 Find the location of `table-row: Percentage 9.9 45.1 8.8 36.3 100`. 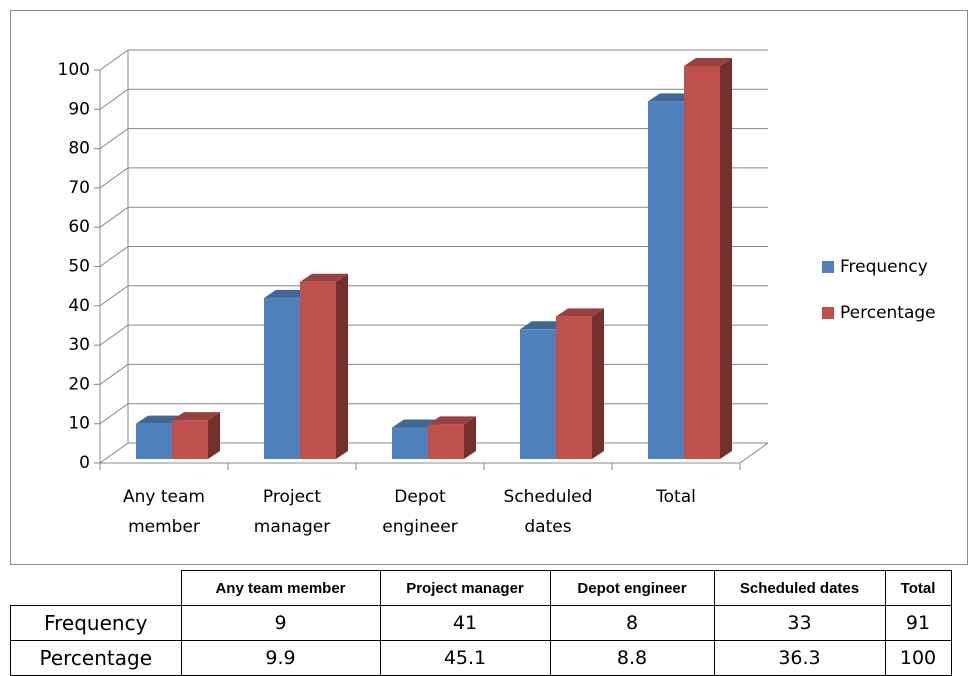

table-row: Percentage 9.9 45.1 8.8 36.3 100 is located at coordinates (481, 658).